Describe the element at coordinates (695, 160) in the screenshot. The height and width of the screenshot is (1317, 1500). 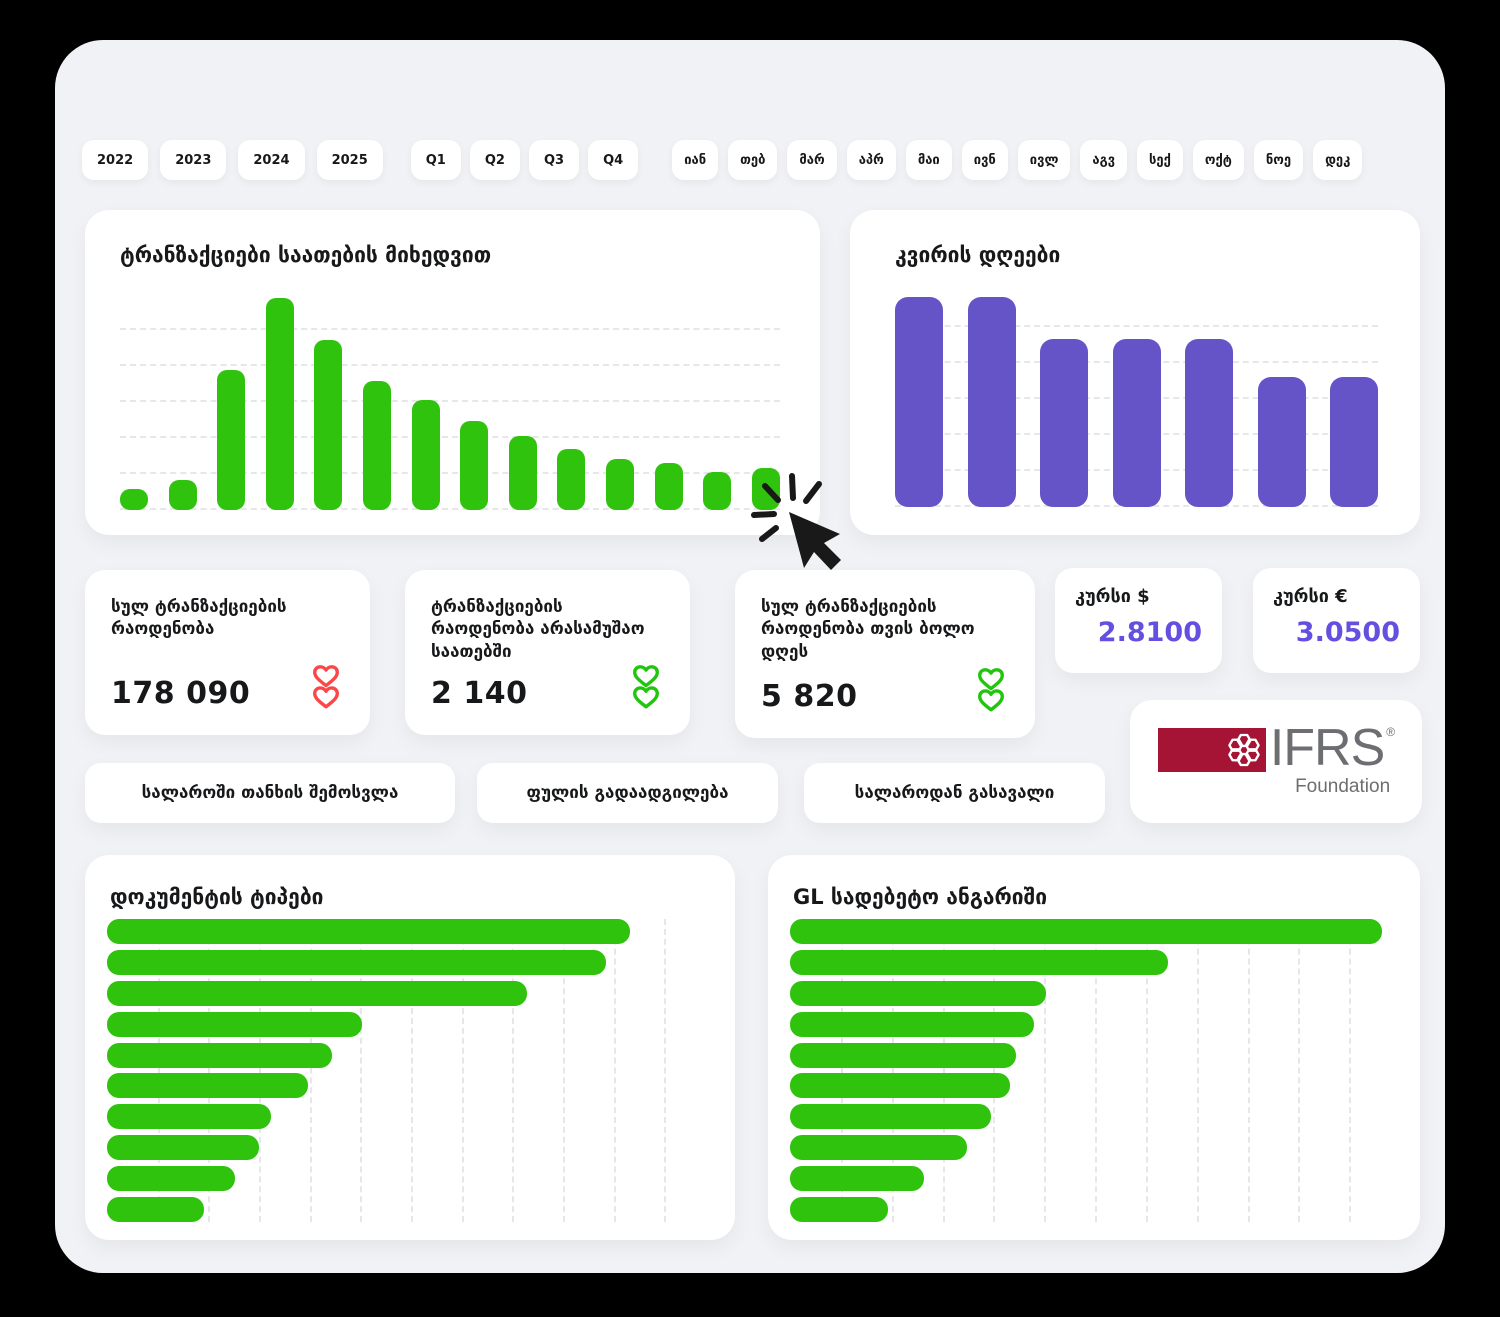
I see `filter-month-იან: იან` at that location.